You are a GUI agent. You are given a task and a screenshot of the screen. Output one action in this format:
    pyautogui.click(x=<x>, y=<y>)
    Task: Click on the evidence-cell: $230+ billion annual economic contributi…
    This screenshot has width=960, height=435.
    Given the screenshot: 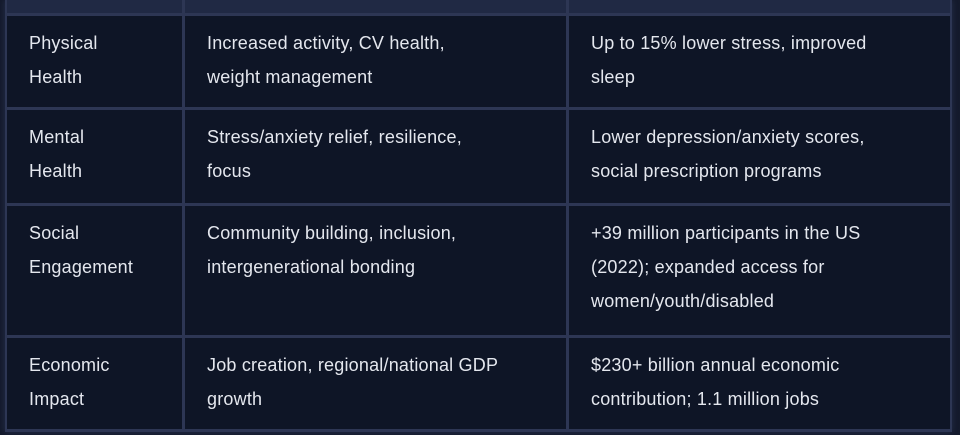 What is the action you would take?
    pyautogui.click(x=759, y=383)
    